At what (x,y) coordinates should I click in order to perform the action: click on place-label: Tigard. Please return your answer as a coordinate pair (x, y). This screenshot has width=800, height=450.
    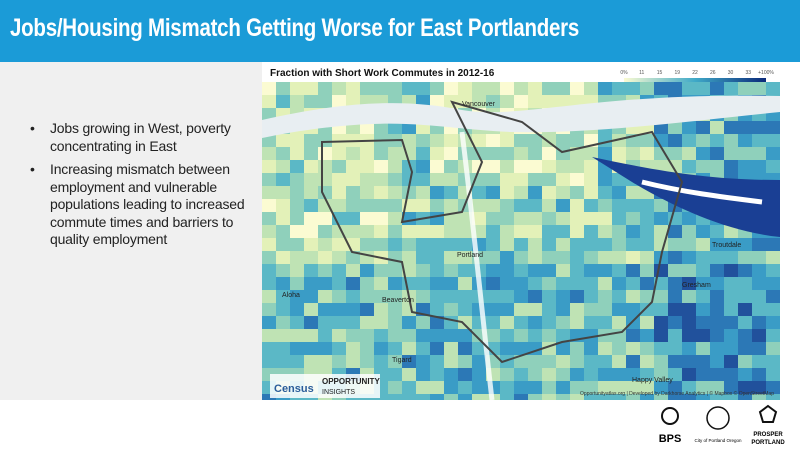
    Looking at the image, I should click on (402, 360).